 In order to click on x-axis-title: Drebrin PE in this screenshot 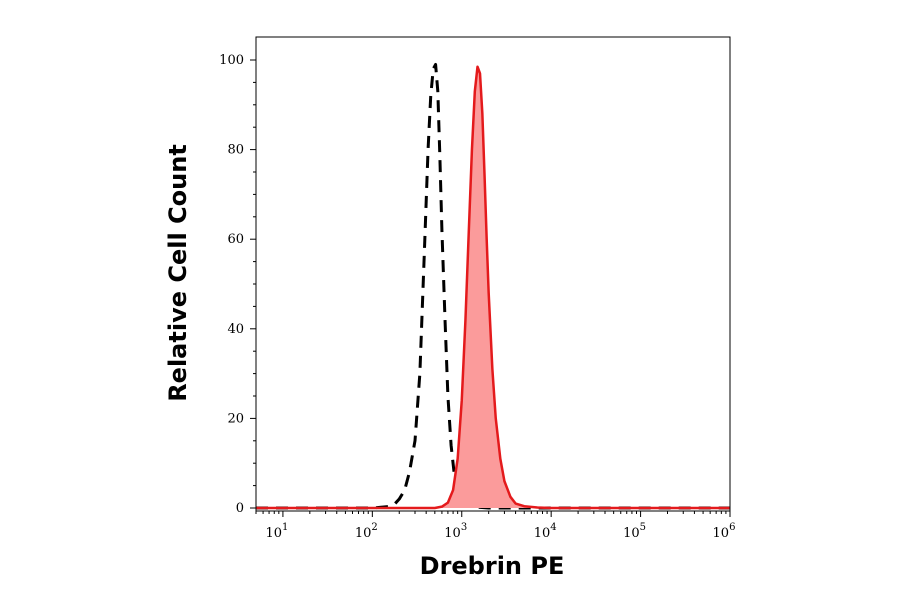, I will do `click(492, 566)`.